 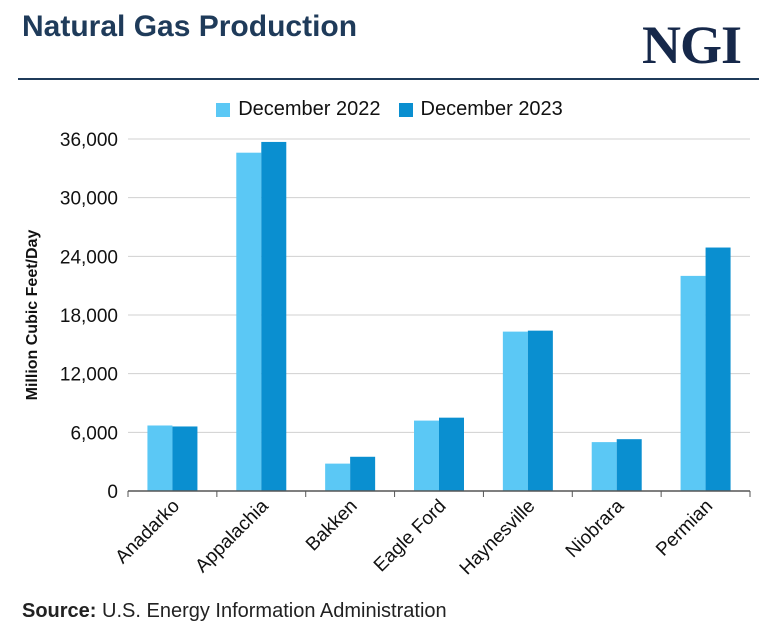 What do you see at coordinates (89, 257) in the screenshot?
I see `y-tick-label: 24,000` at bounding box center [89, 257].